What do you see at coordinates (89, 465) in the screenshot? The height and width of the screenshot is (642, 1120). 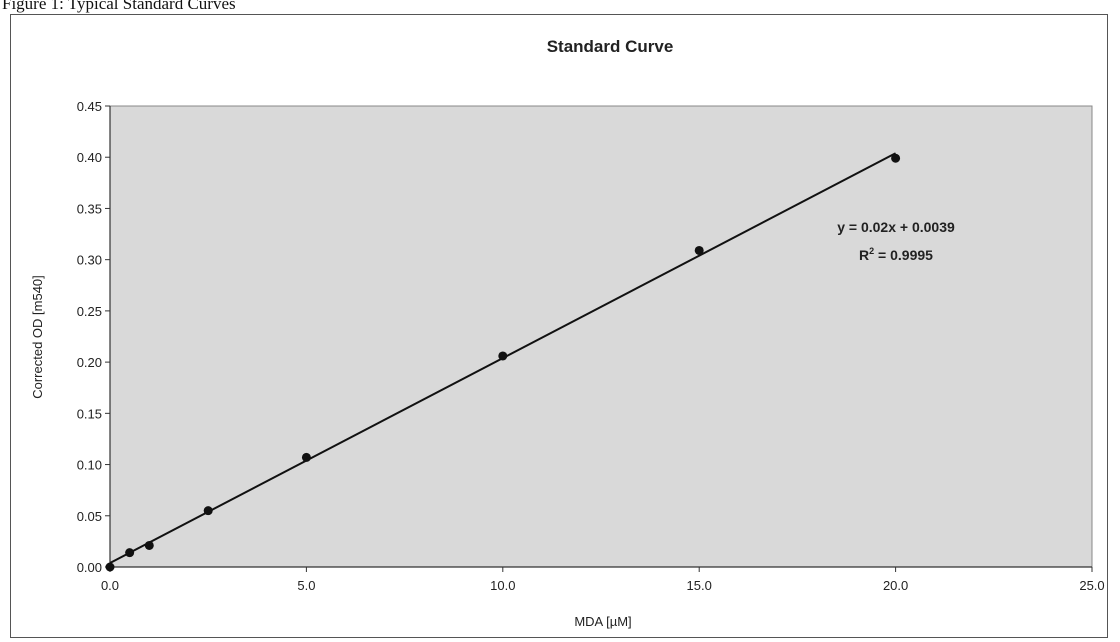 I see `y-tick-label: 0.10` at bounding box center [89, 465].